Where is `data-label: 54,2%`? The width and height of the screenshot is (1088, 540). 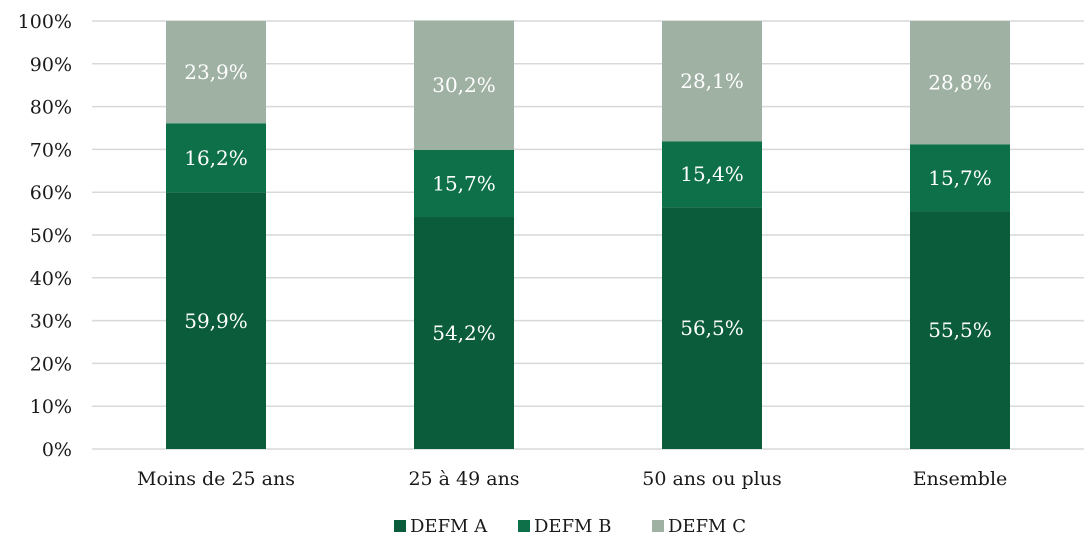 data-label: 54,2% is located at coordinates (464, 333).